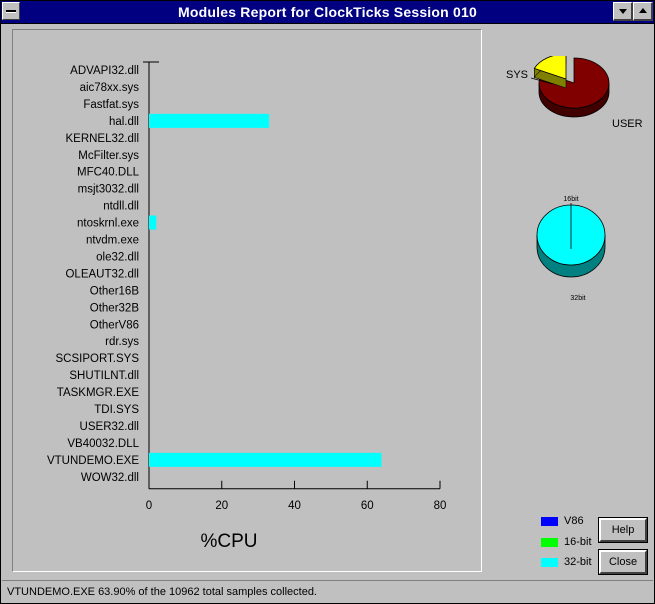  I want to click on legend-swatch-16bit, so click(549, 542).